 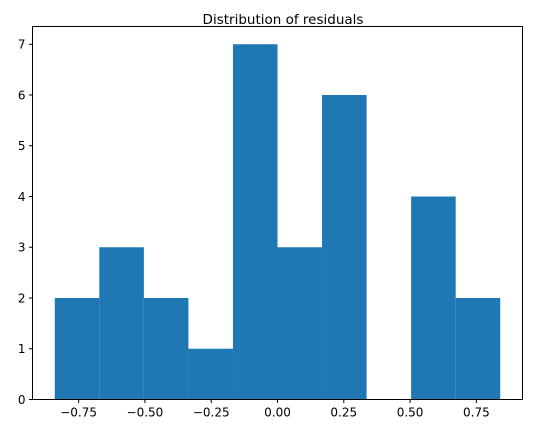 I want to click on x-tick-label: 0.25, so click(x=343, y=413).